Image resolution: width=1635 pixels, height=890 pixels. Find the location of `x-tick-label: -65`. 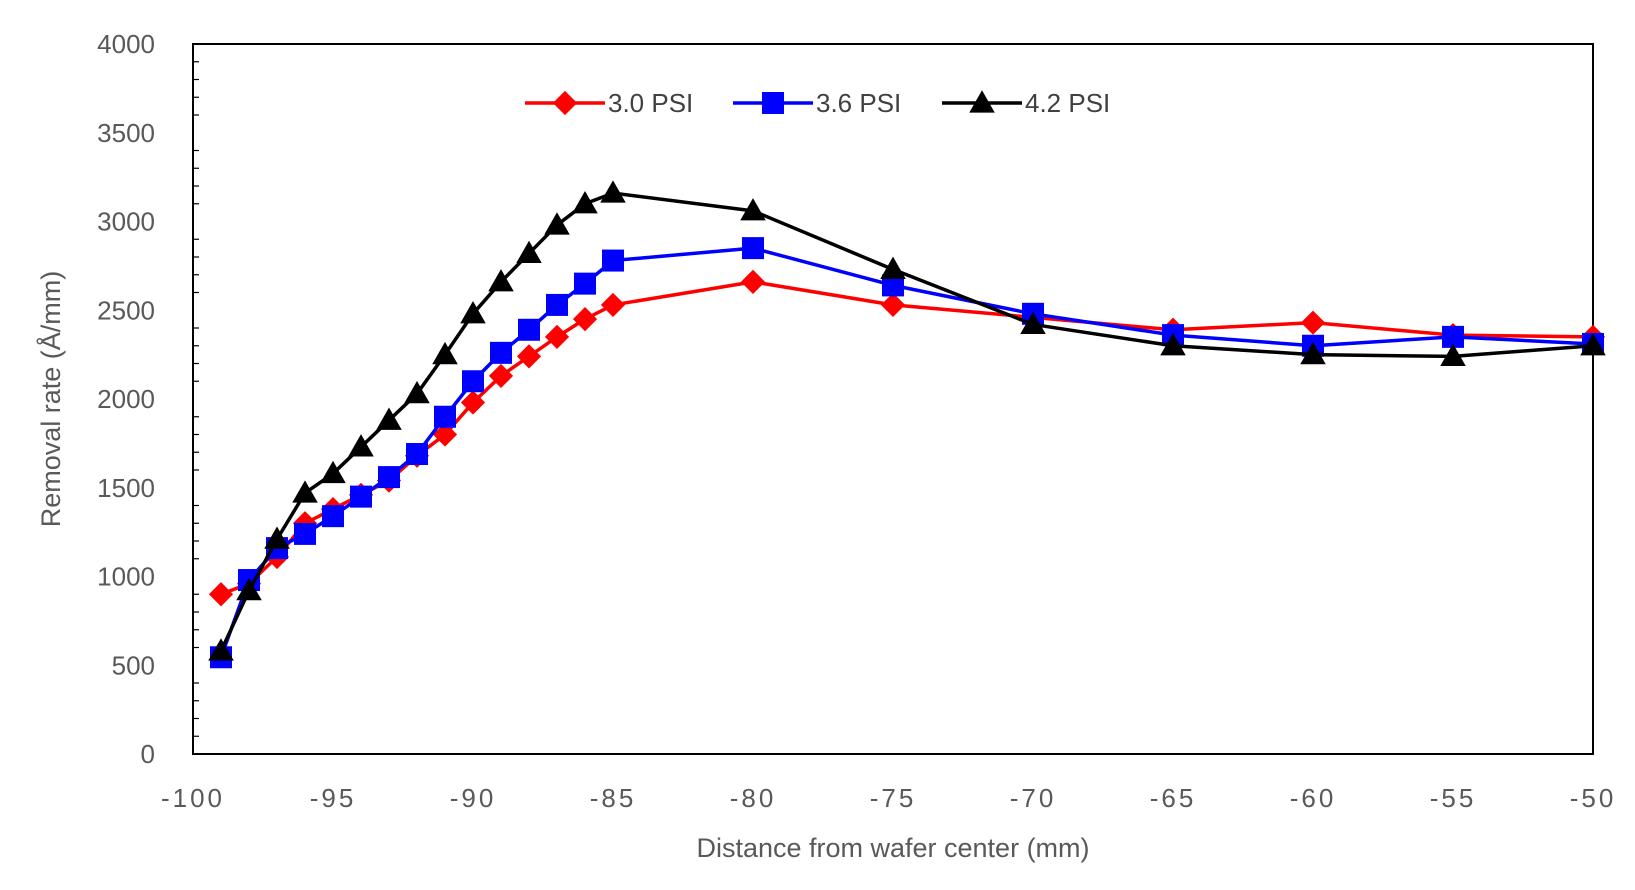

x-tick-label: -65 is located at coordinates (1173, 798).